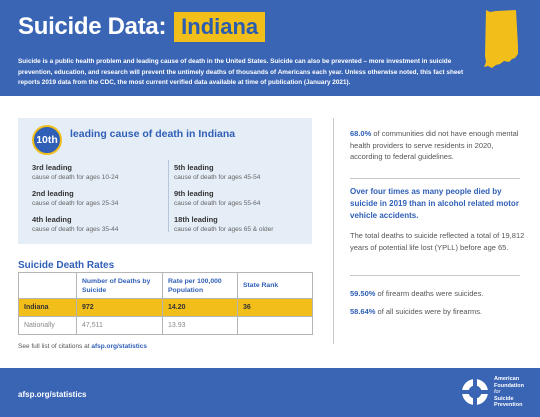 The image size is (540, 417). What do you see at coordinates (168, 196) in the screenshot?
I see `rank-divider` at bounding box center [168, 196].